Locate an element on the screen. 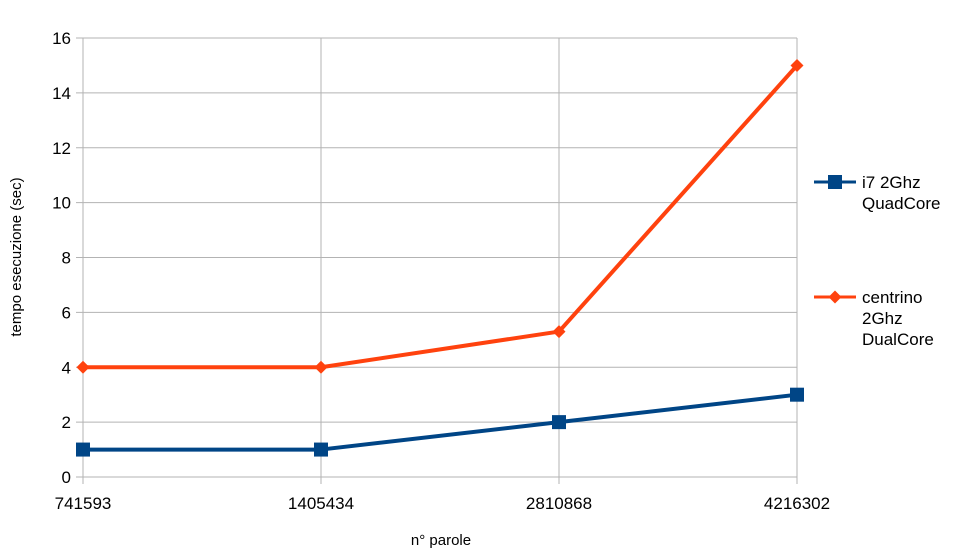 The image size is (955, 560). legend-item-2: centrino 2Ghz DualCore is located at coordinates (874, 318).